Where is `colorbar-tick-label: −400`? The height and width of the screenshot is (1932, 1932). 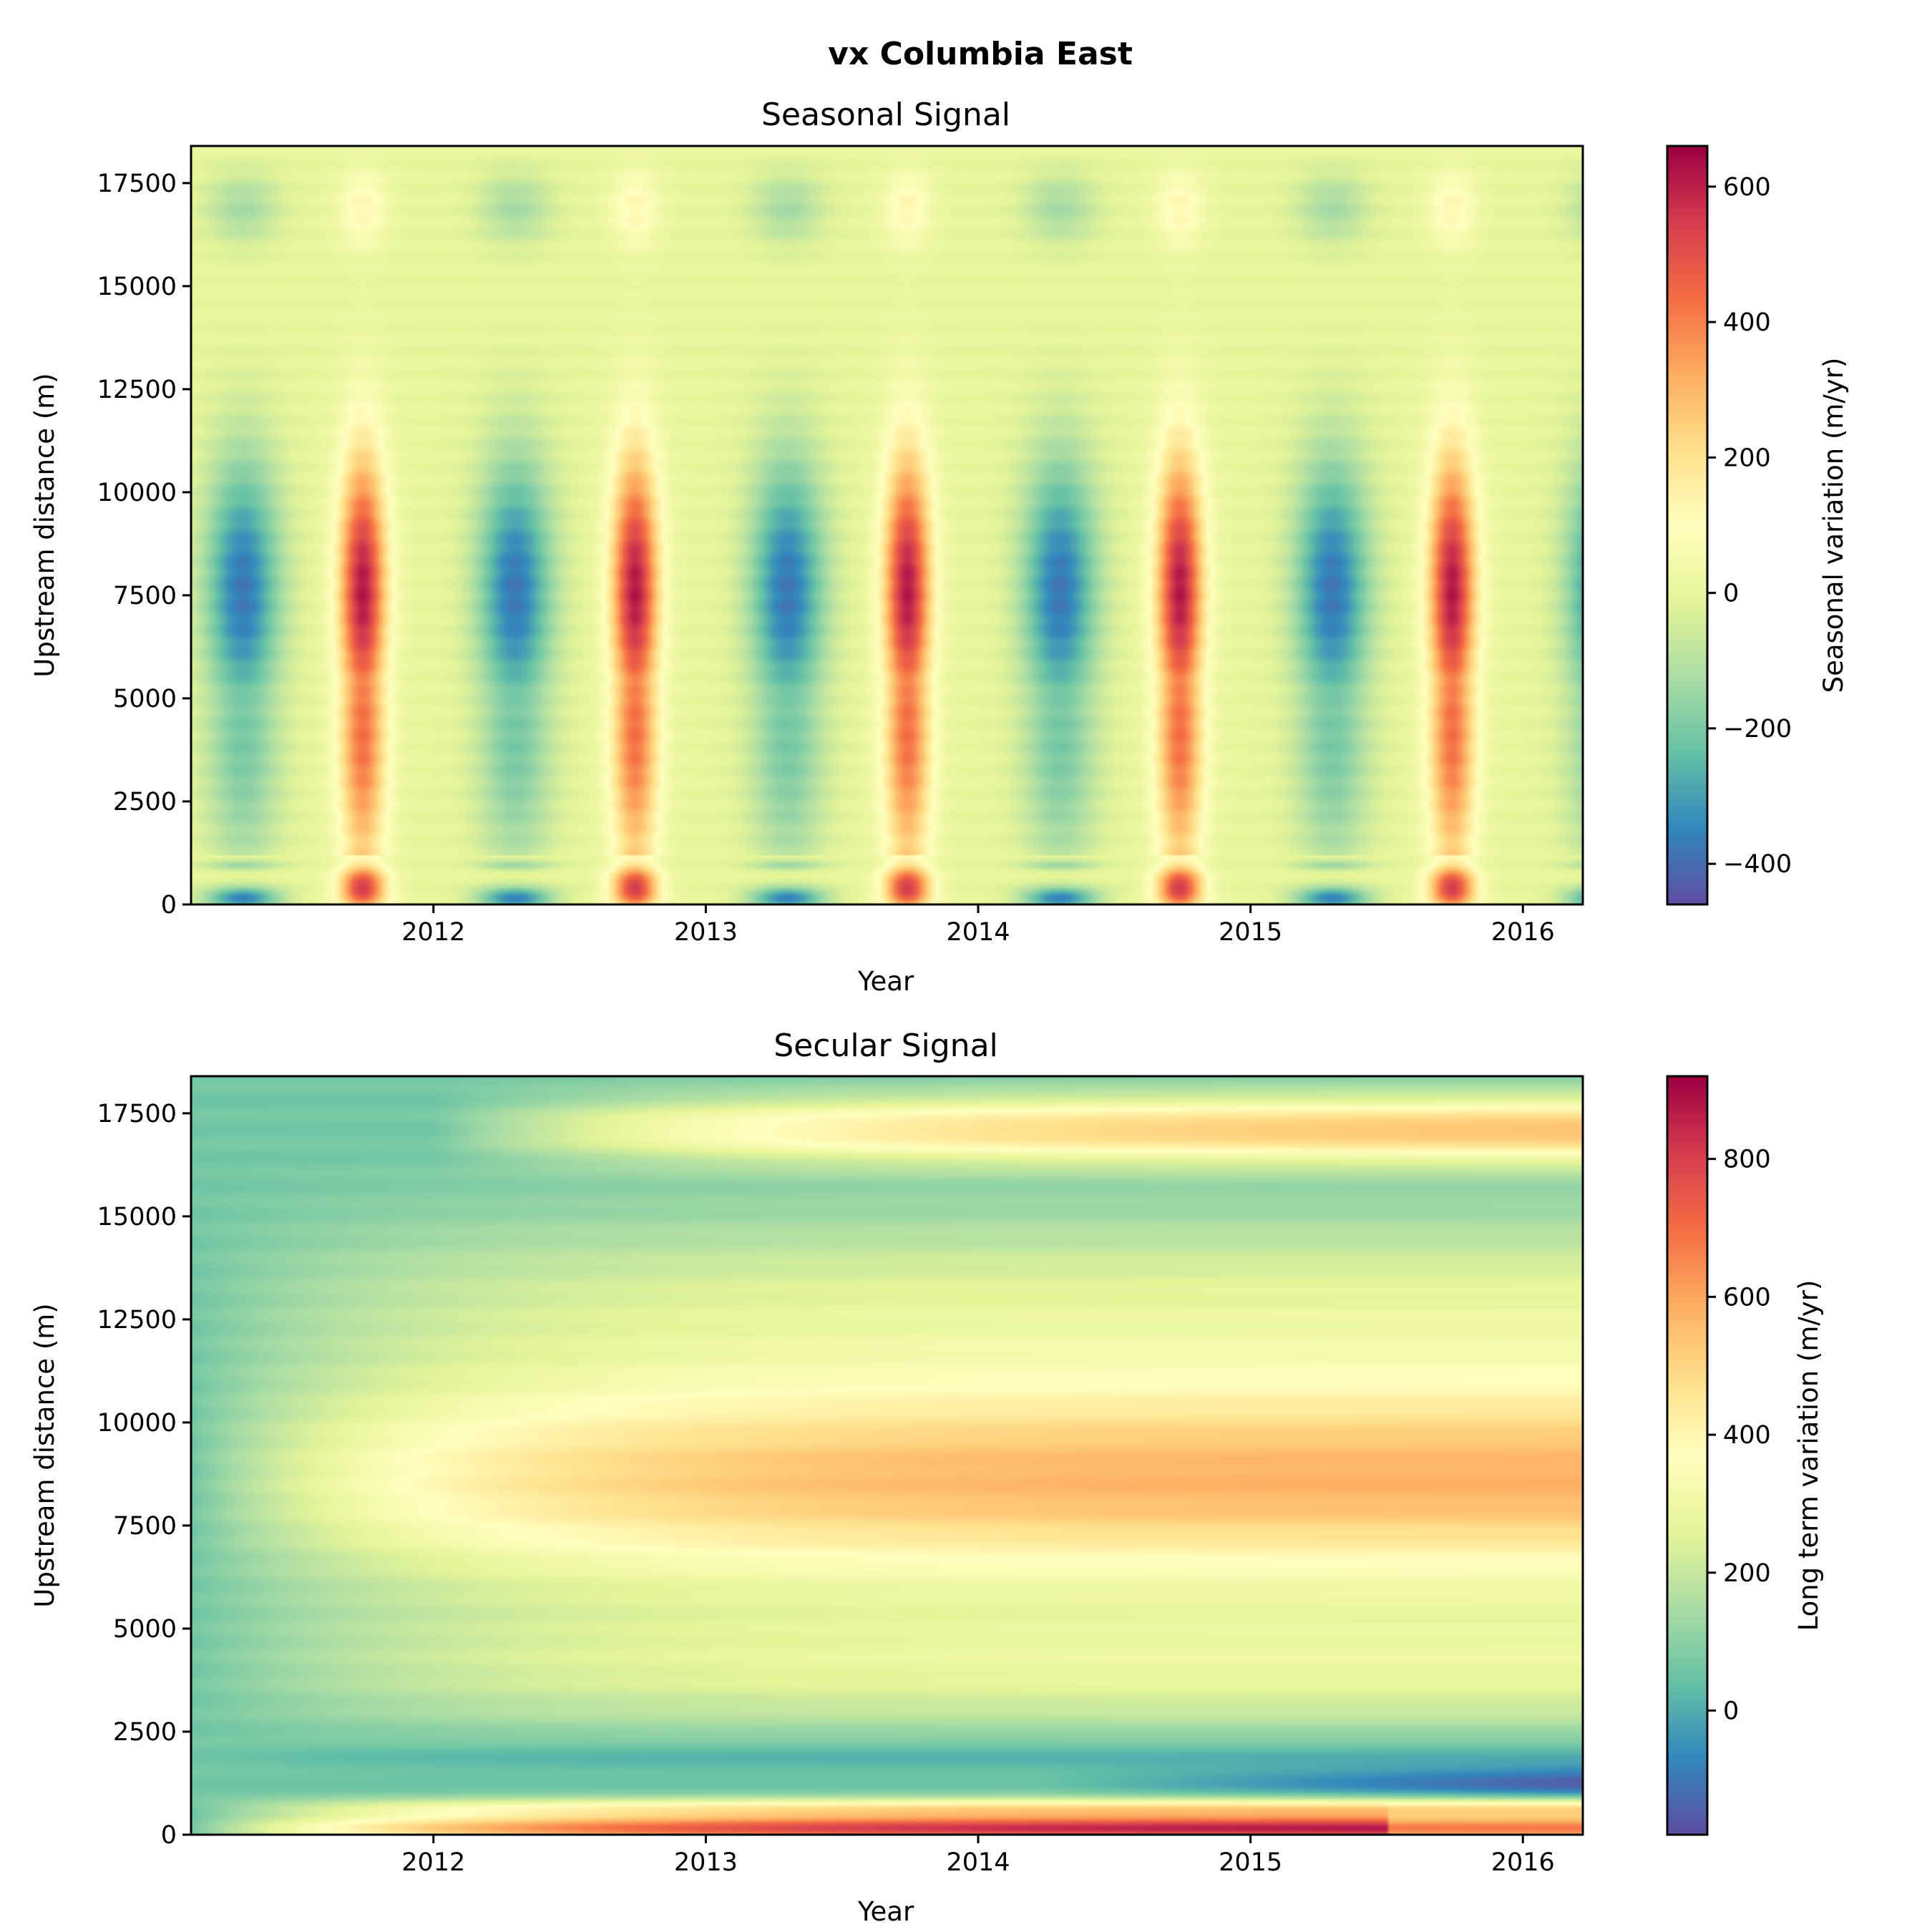
colorbar-tick-label: −400 is located at coordinates (1758, 864).